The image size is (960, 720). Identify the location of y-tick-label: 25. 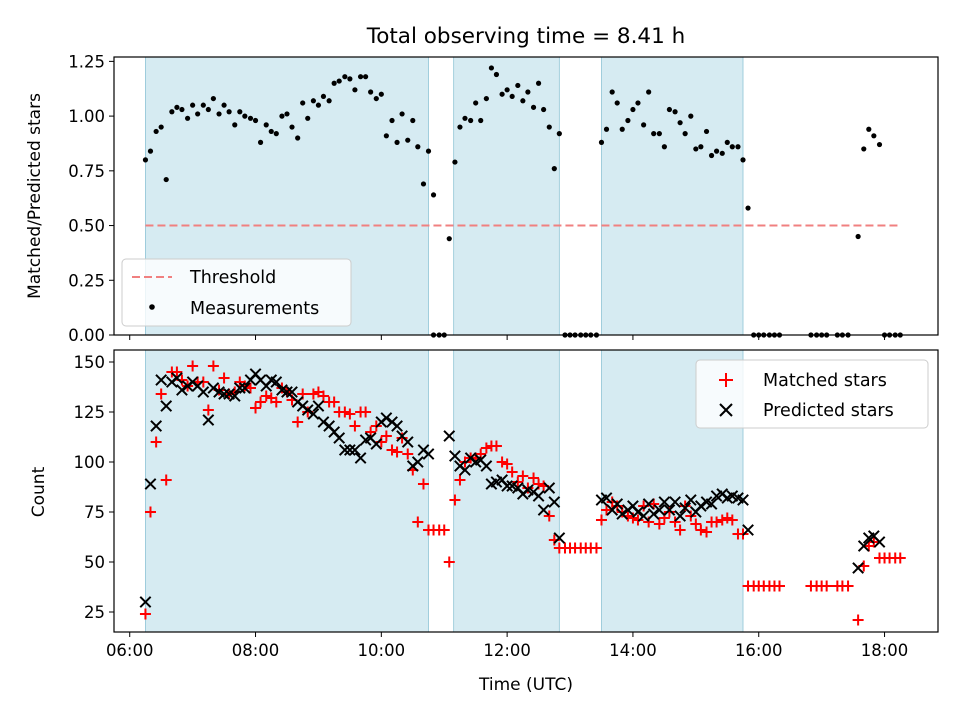
(94, 612).